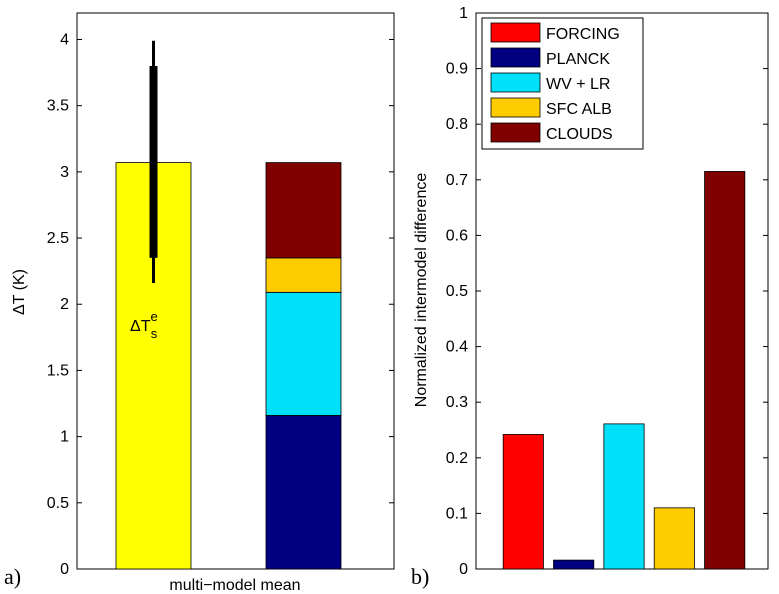 The height and width of the screenshot is (594, 779). I want to click on bar-wv-lr, so click(624, 496).